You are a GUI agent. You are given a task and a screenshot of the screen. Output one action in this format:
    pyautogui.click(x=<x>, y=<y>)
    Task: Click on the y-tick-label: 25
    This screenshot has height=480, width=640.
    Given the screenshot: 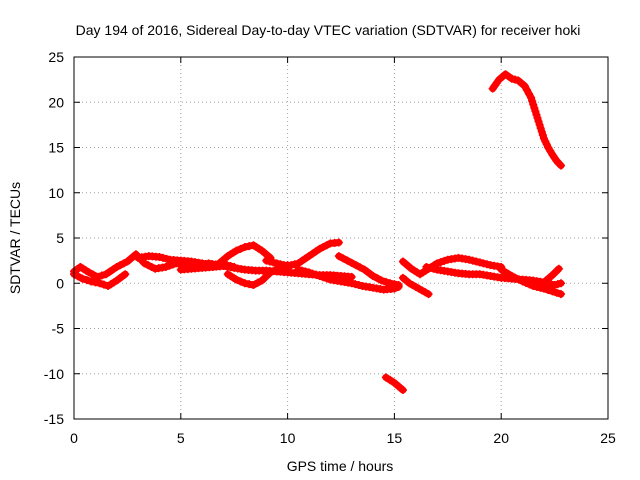 What is the action you would take?
    pyautogui.click(x=56, y=57)
    